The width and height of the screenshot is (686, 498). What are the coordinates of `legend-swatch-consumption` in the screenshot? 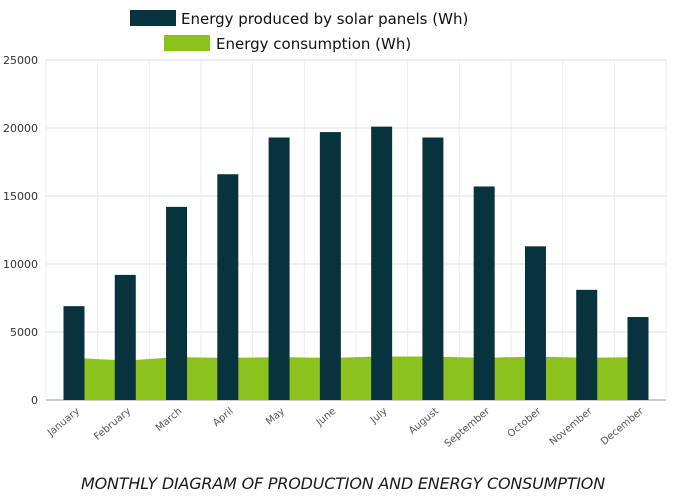 It's located at (187, 43).